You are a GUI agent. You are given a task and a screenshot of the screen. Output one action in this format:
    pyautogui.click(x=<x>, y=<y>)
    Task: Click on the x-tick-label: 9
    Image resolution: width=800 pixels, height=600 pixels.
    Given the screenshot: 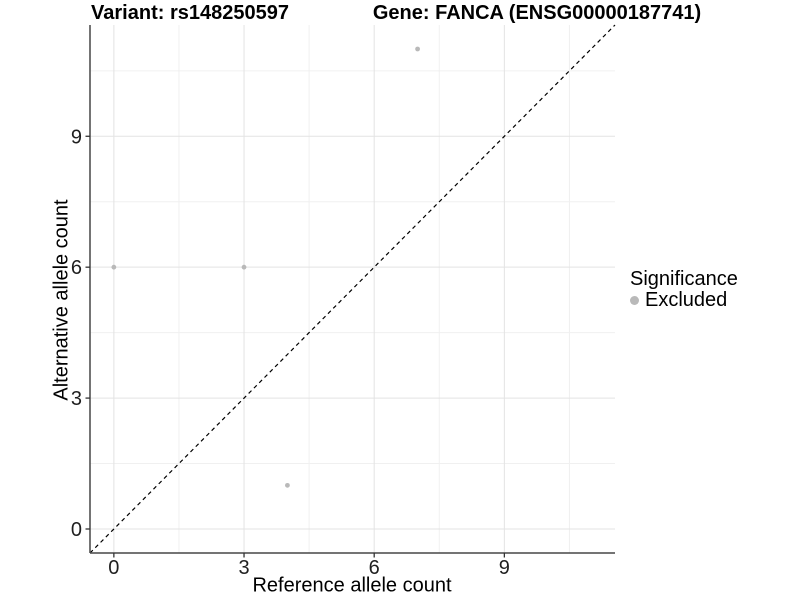 What is the action you would take?
    pyautogui.click(x=504, y=568)
    